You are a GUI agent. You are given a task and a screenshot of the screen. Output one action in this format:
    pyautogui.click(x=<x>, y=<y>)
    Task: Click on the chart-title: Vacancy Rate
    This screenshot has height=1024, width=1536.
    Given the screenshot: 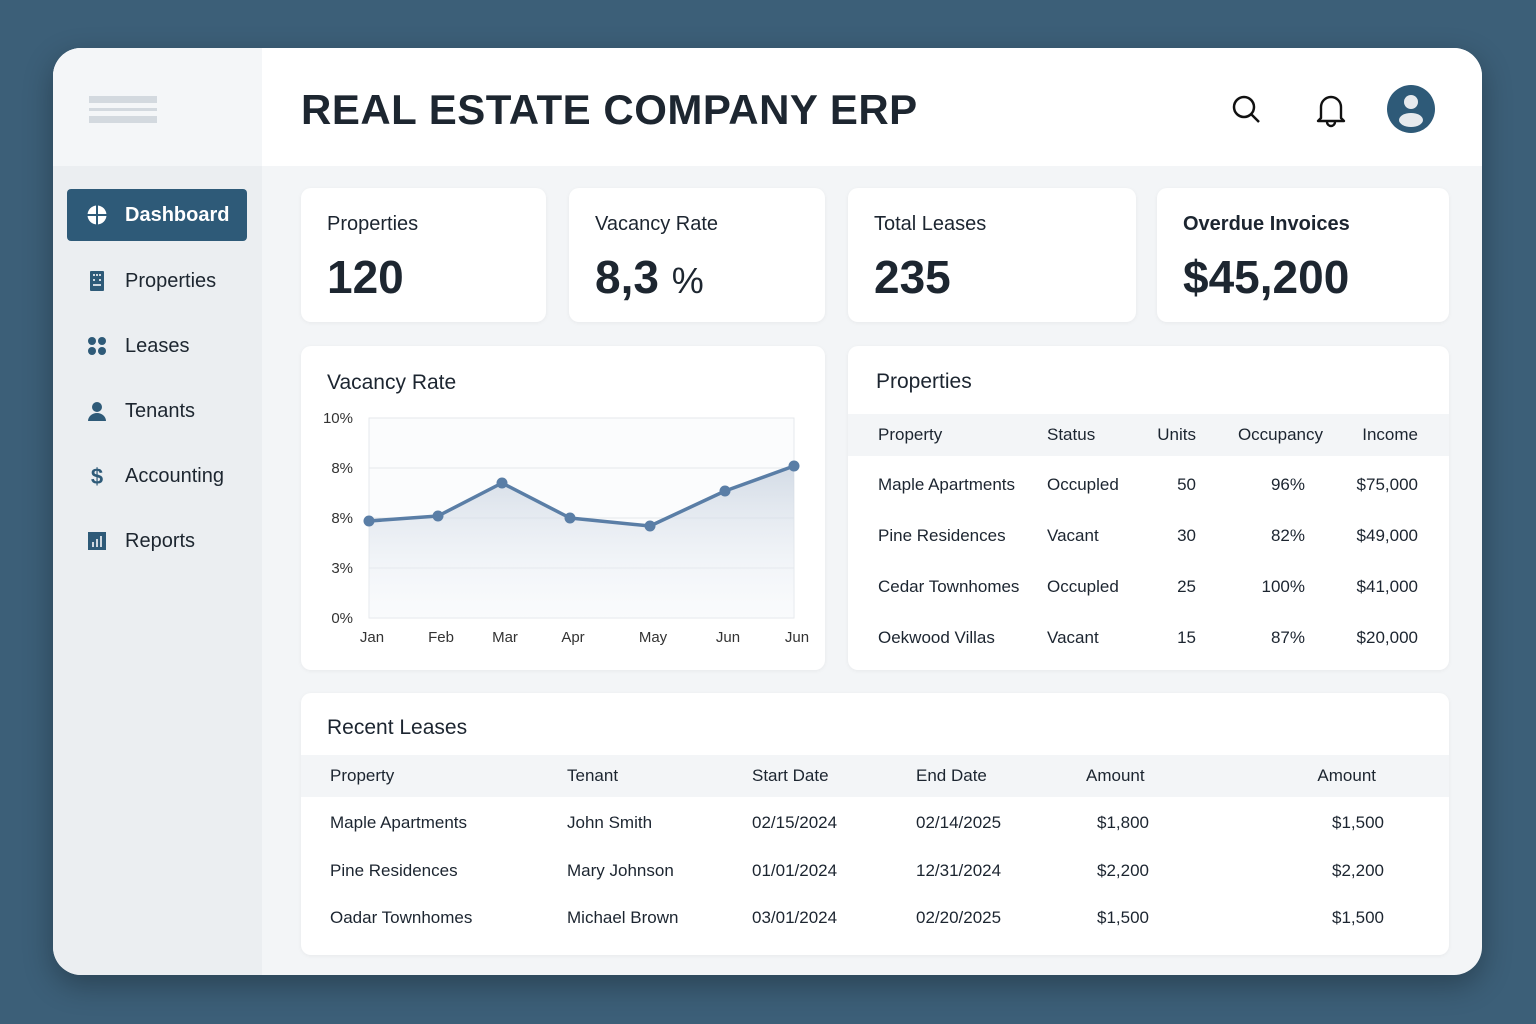 What is the action you would take?
    pyautogui.click(x=392, y=382)
    